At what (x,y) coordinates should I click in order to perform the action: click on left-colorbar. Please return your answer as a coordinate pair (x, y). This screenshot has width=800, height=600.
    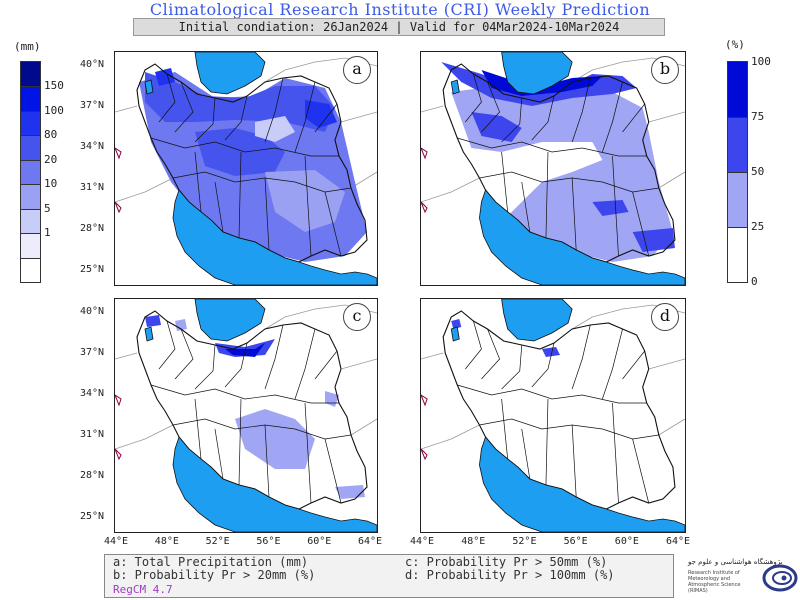
    Looking at the image, I should click on (30, 172).